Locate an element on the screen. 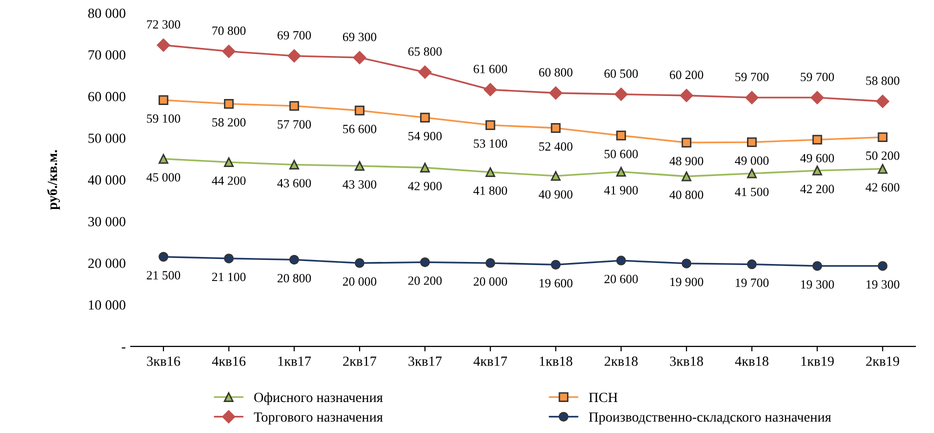 This screenshot has height=433, width=934. data-label: 48 900 is located at coordinates (687, 161).